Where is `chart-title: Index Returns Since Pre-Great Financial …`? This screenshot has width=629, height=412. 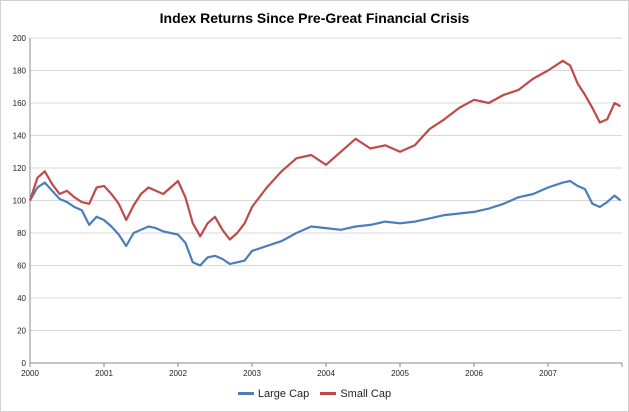 chart-title: Index Returns Since Pre-Great Financial … is located at coordinates (314, 18).